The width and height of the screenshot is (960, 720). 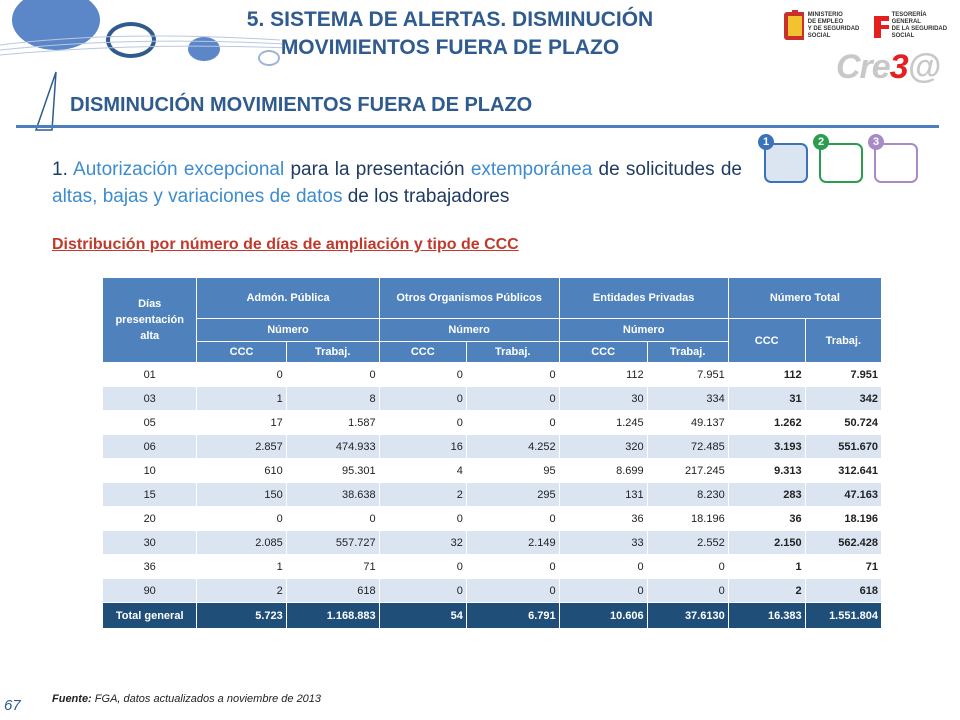 I want to click on para-text-2: de solicitudes de, so click(x=667, y=169).